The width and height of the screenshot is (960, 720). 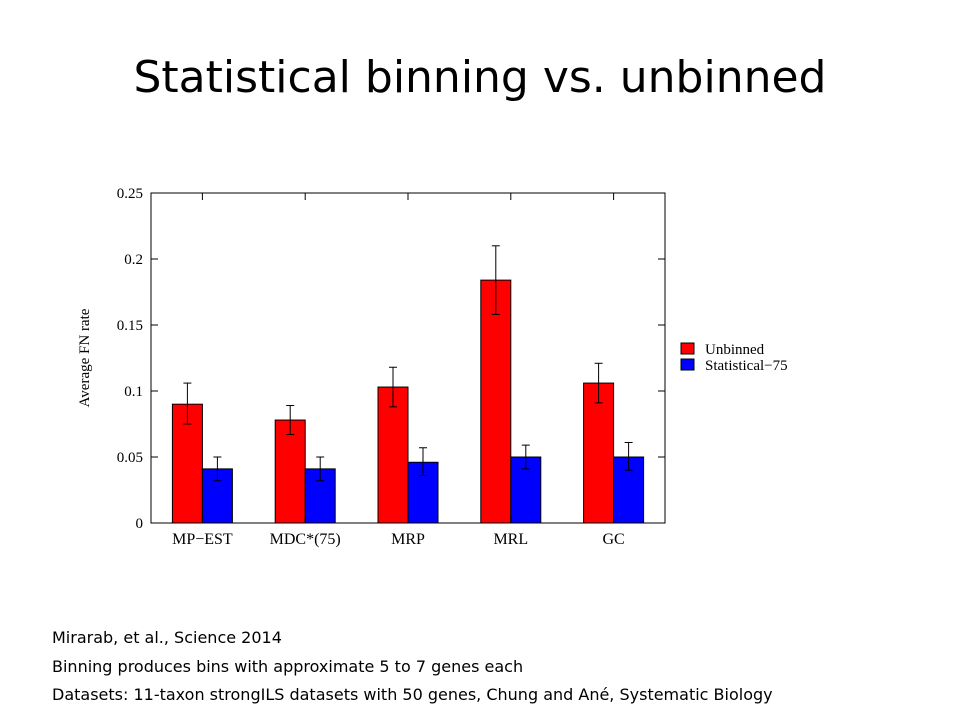 What do you see at coordinates (140, 524) in the screenshot?
I see `y-tick-label: 0` at bounding box center [140, 524].